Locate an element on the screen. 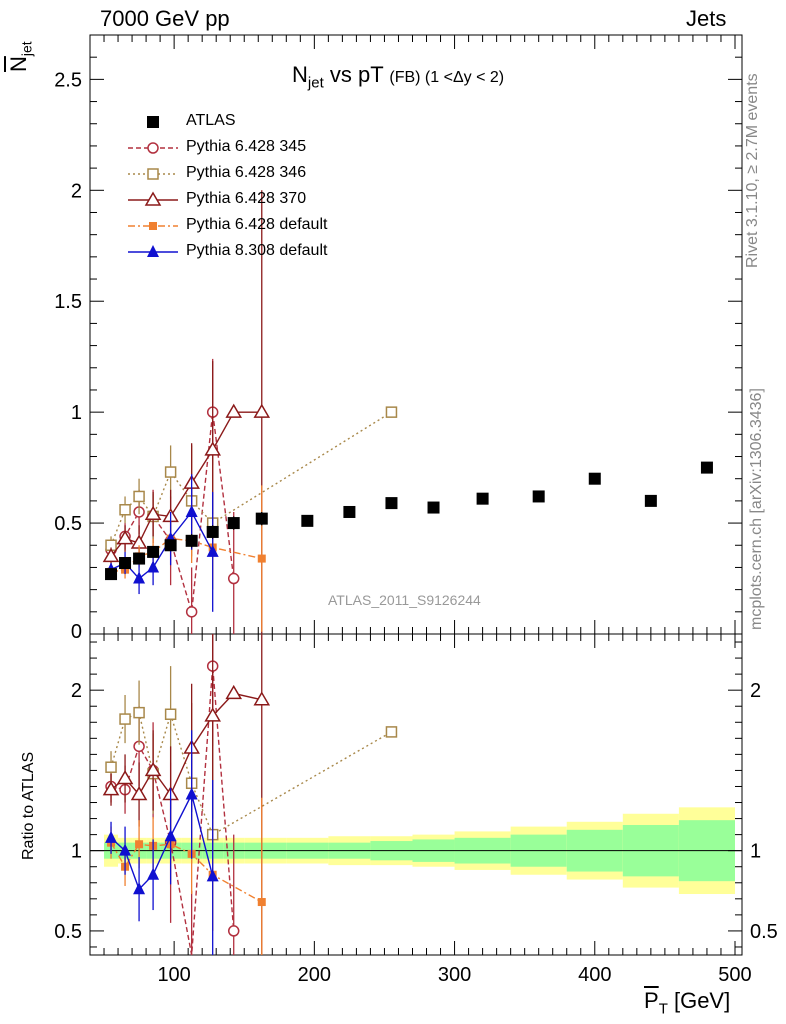 The width and height of the screenshot is (786, 1024). y-tick-label: 2 is located at coordinates (76, 191).